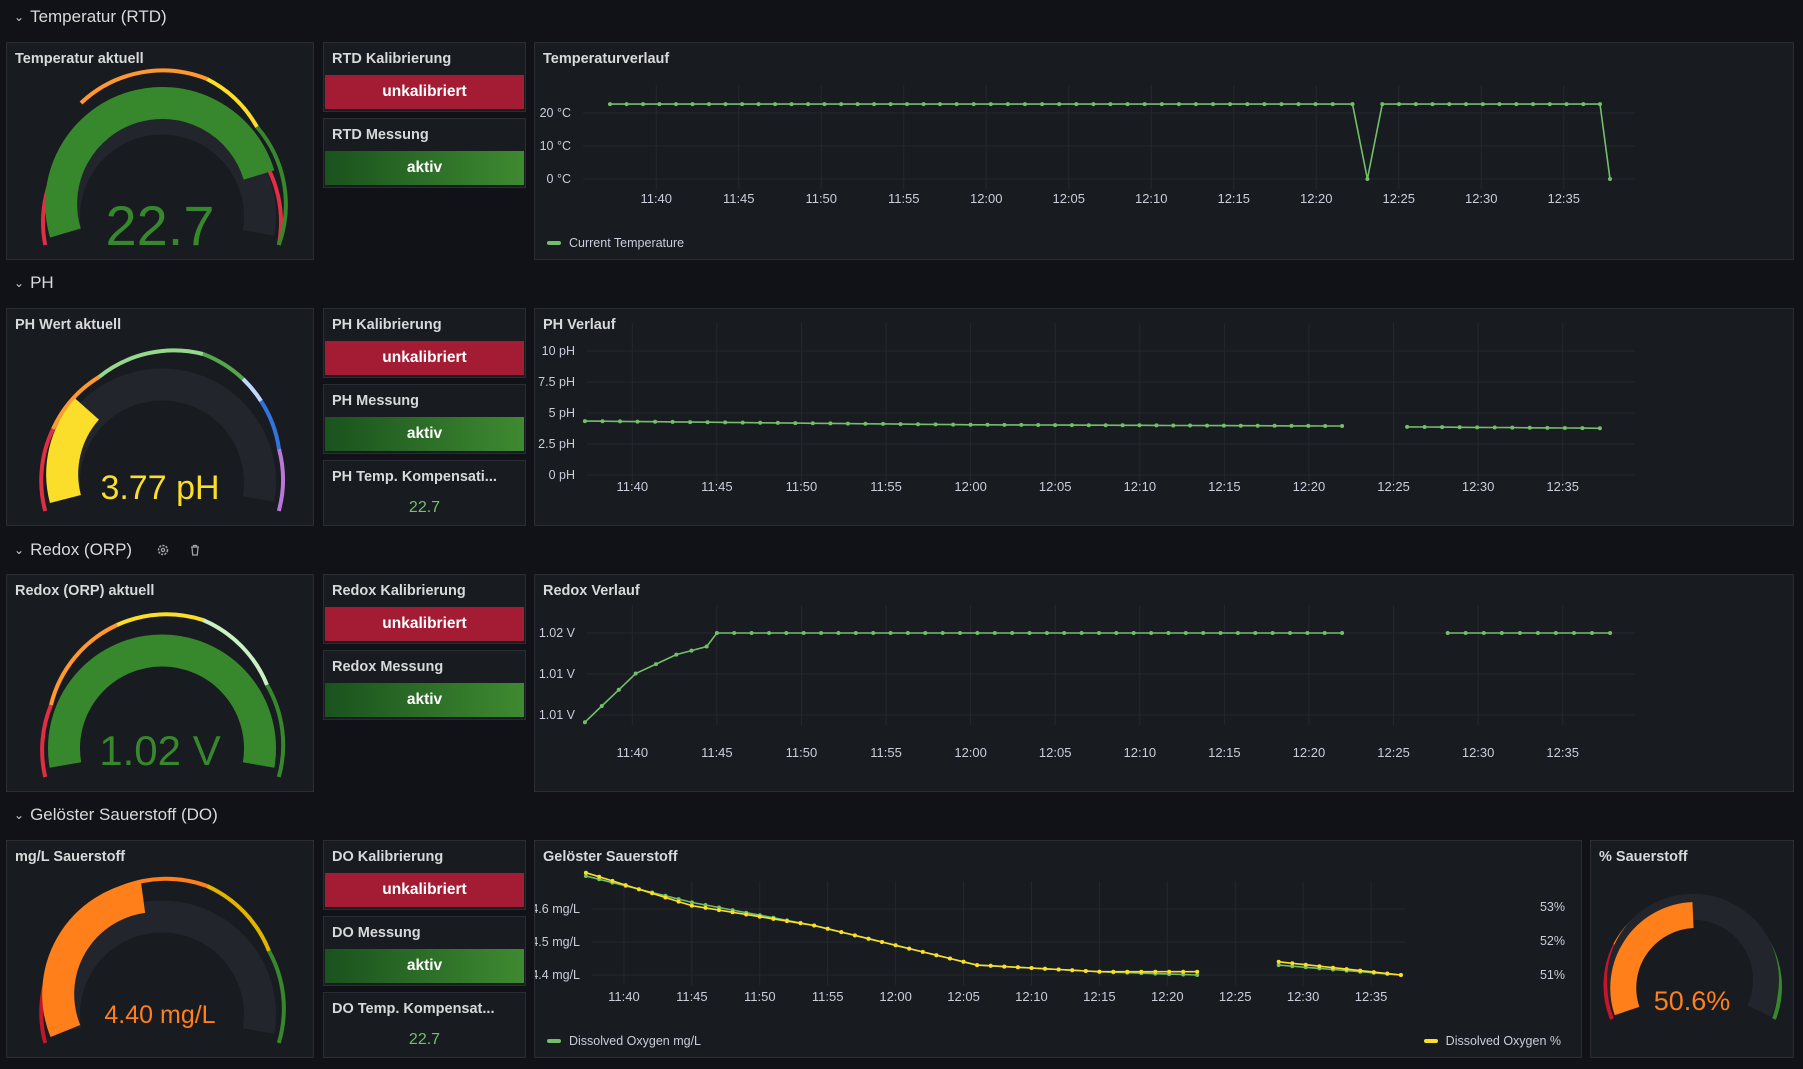  What do you see at coordinates (424, 493) in the screenshot?
I see `ph-temp-compensation-panel: PH Temp. Kompensati... 22.7` at bounding box center [424, 493].